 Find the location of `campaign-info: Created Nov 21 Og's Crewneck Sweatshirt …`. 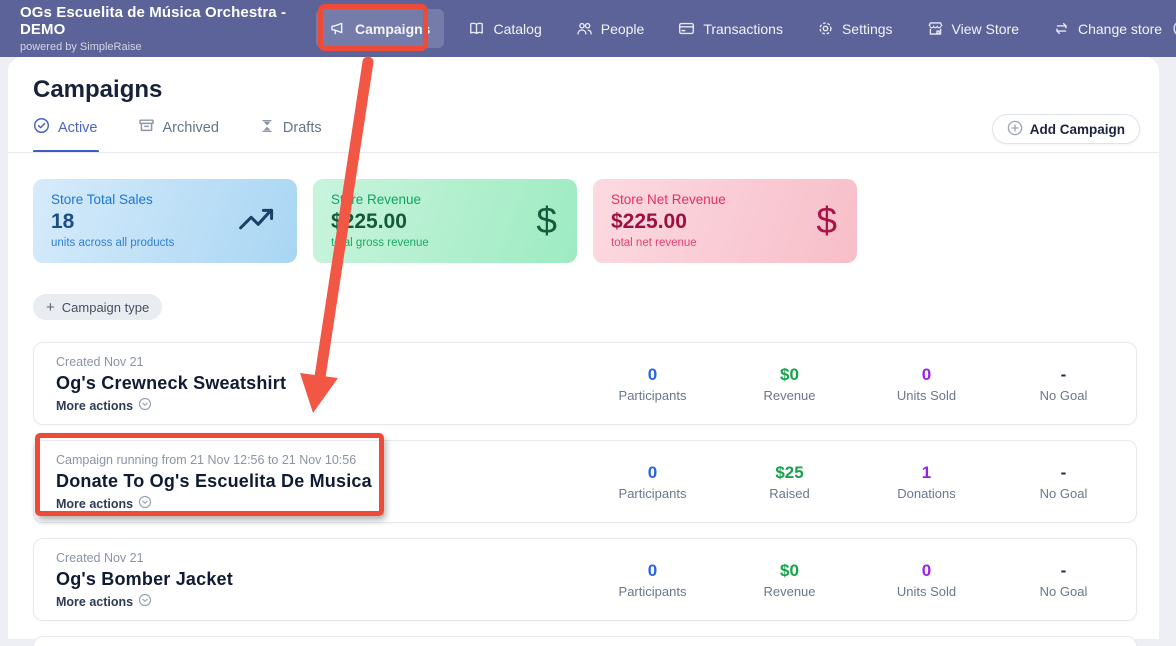

campaign-info: Created Nov 21 Og's Crewneck Sweatshirt … is located at coordinates (171, 384).